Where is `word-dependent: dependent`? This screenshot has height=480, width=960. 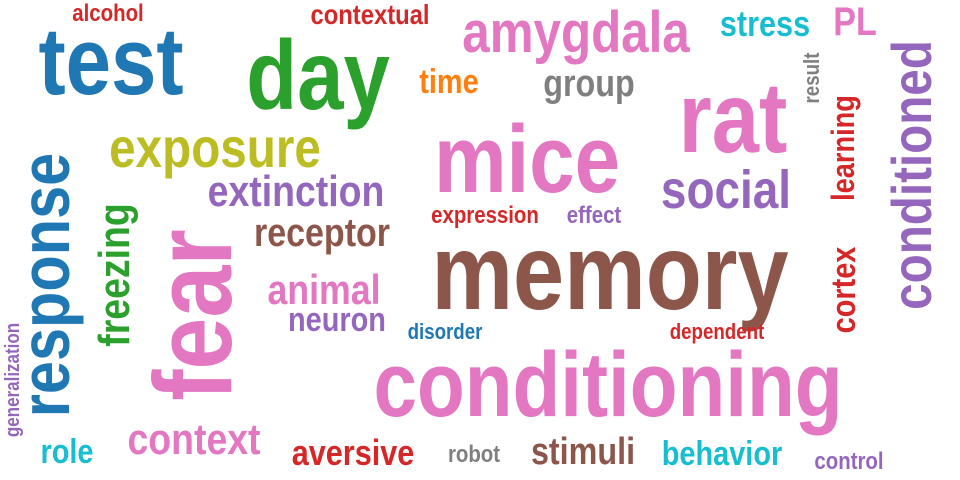 word-dependent: dependent is located at coordinates (717, 331).